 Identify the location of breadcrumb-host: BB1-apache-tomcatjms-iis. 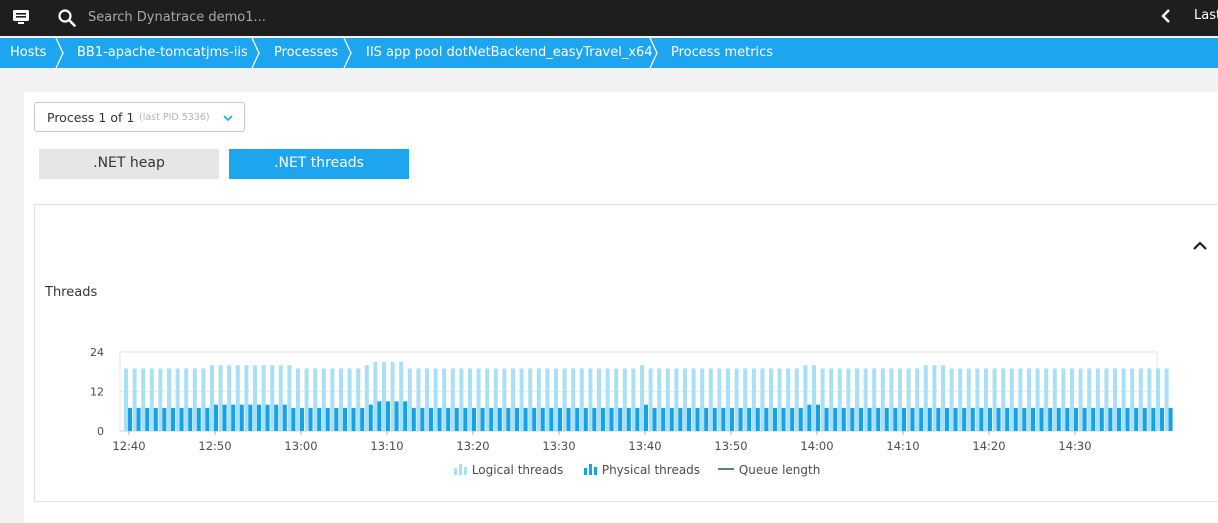
(162, 52).